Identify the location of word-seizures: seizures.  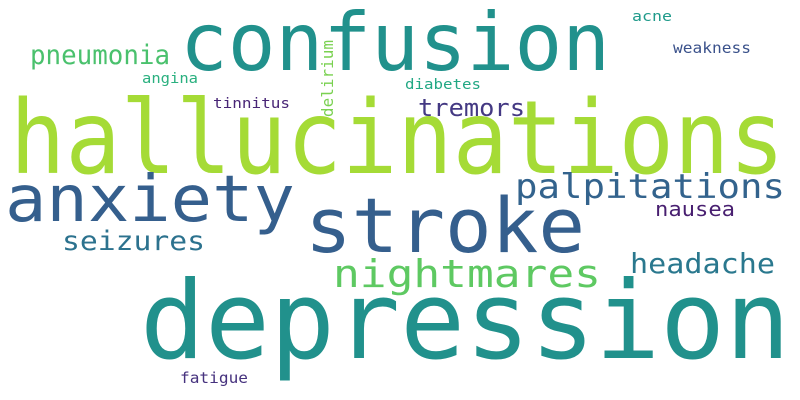
(134, 241).